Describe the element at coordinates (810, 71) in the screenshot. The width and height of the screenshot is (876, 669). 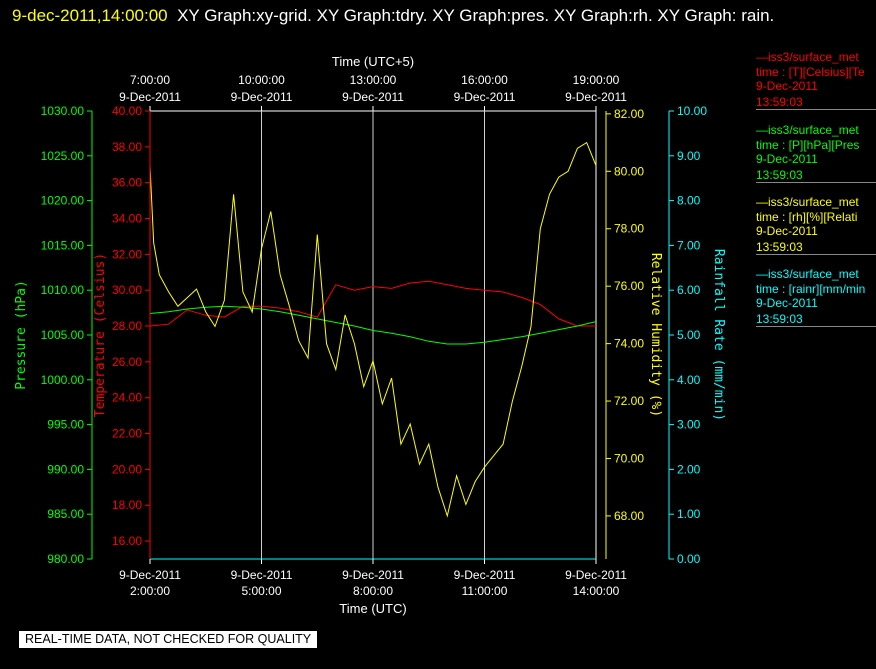
I see `legend-temperature-variable: time : [T][Celsius][Te` at that location.